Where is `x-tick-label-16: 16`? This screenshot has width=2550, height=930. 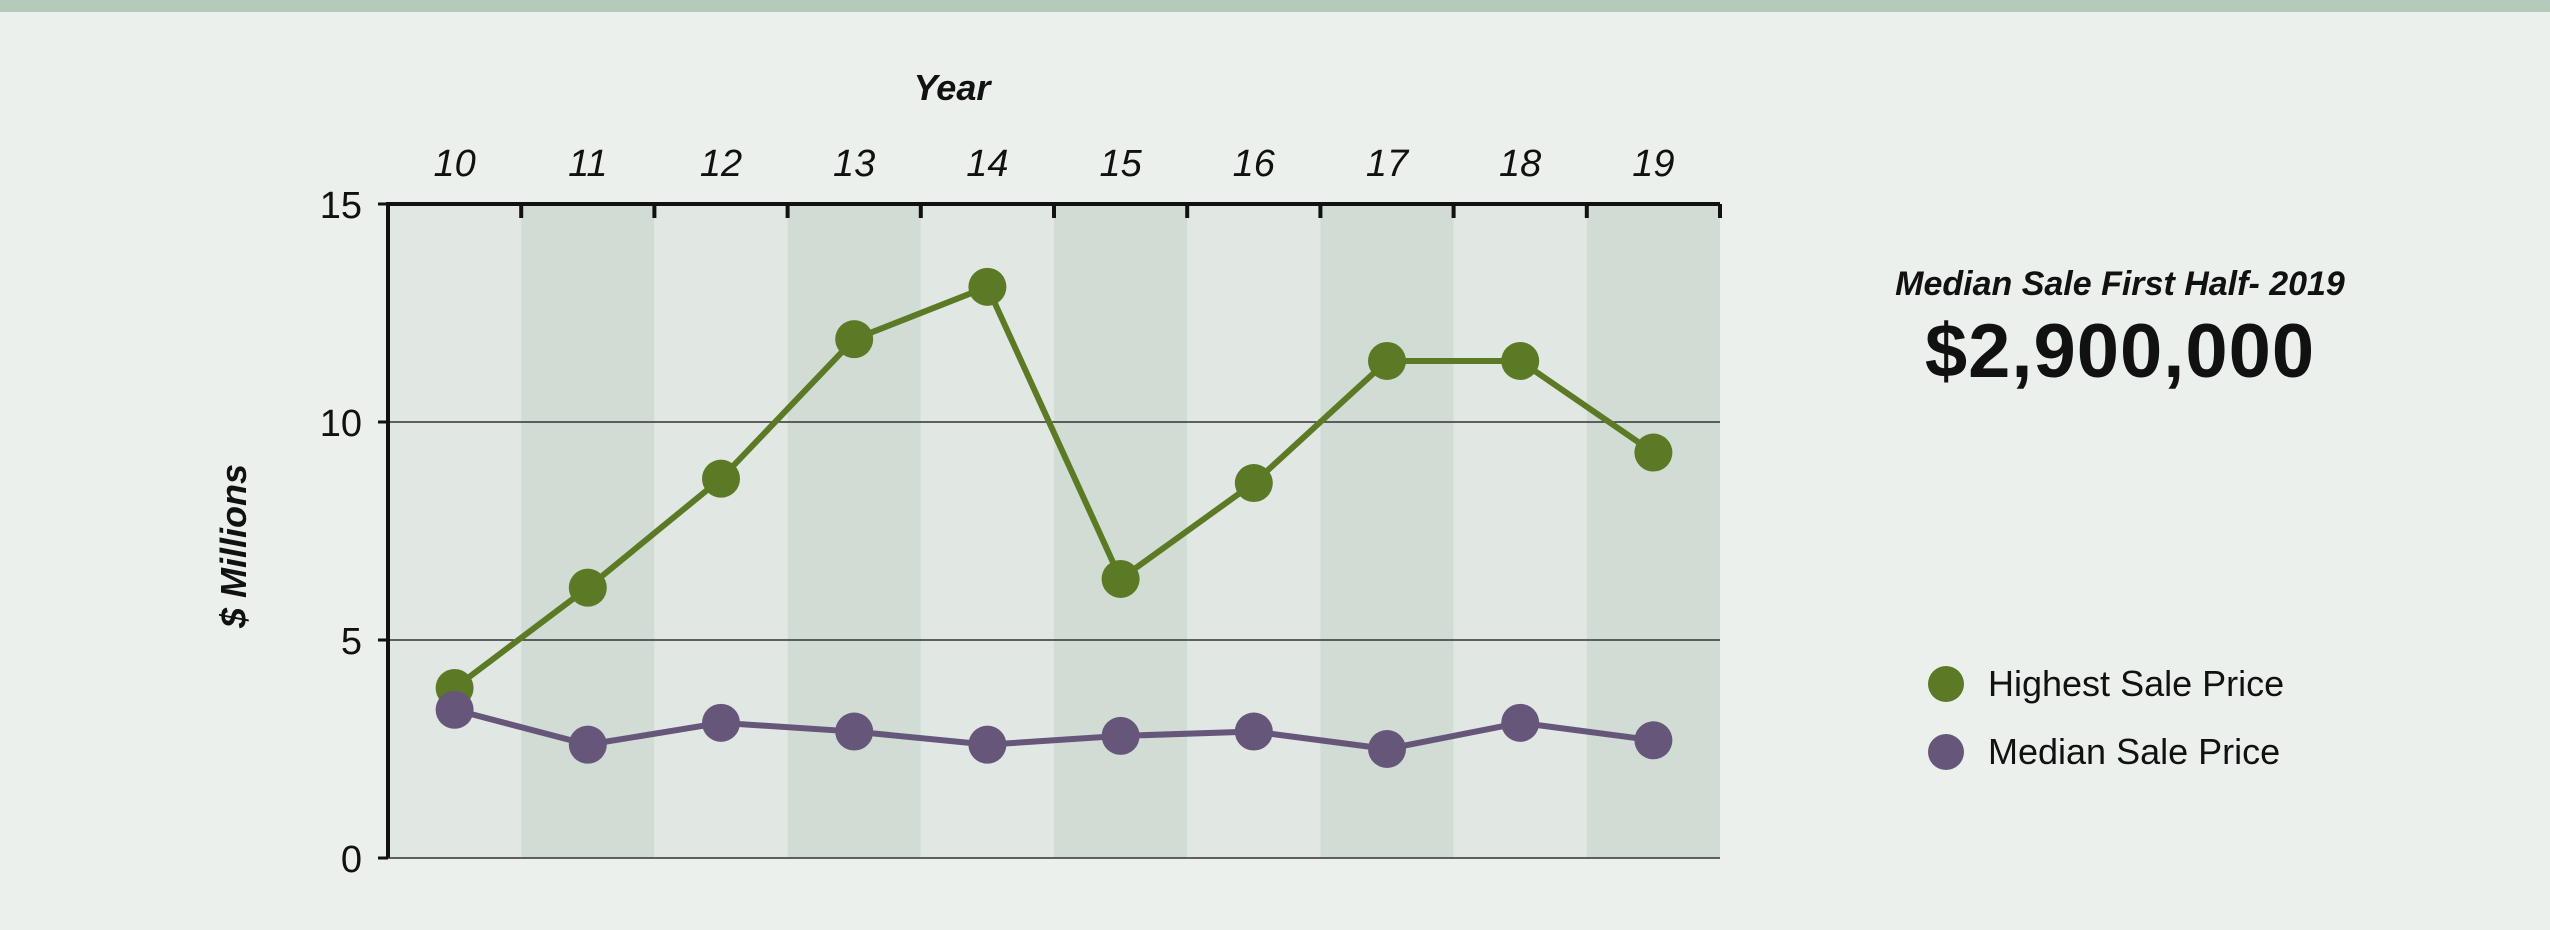
x-tick-label-16: 16 is located at coordinates (1254, 164).